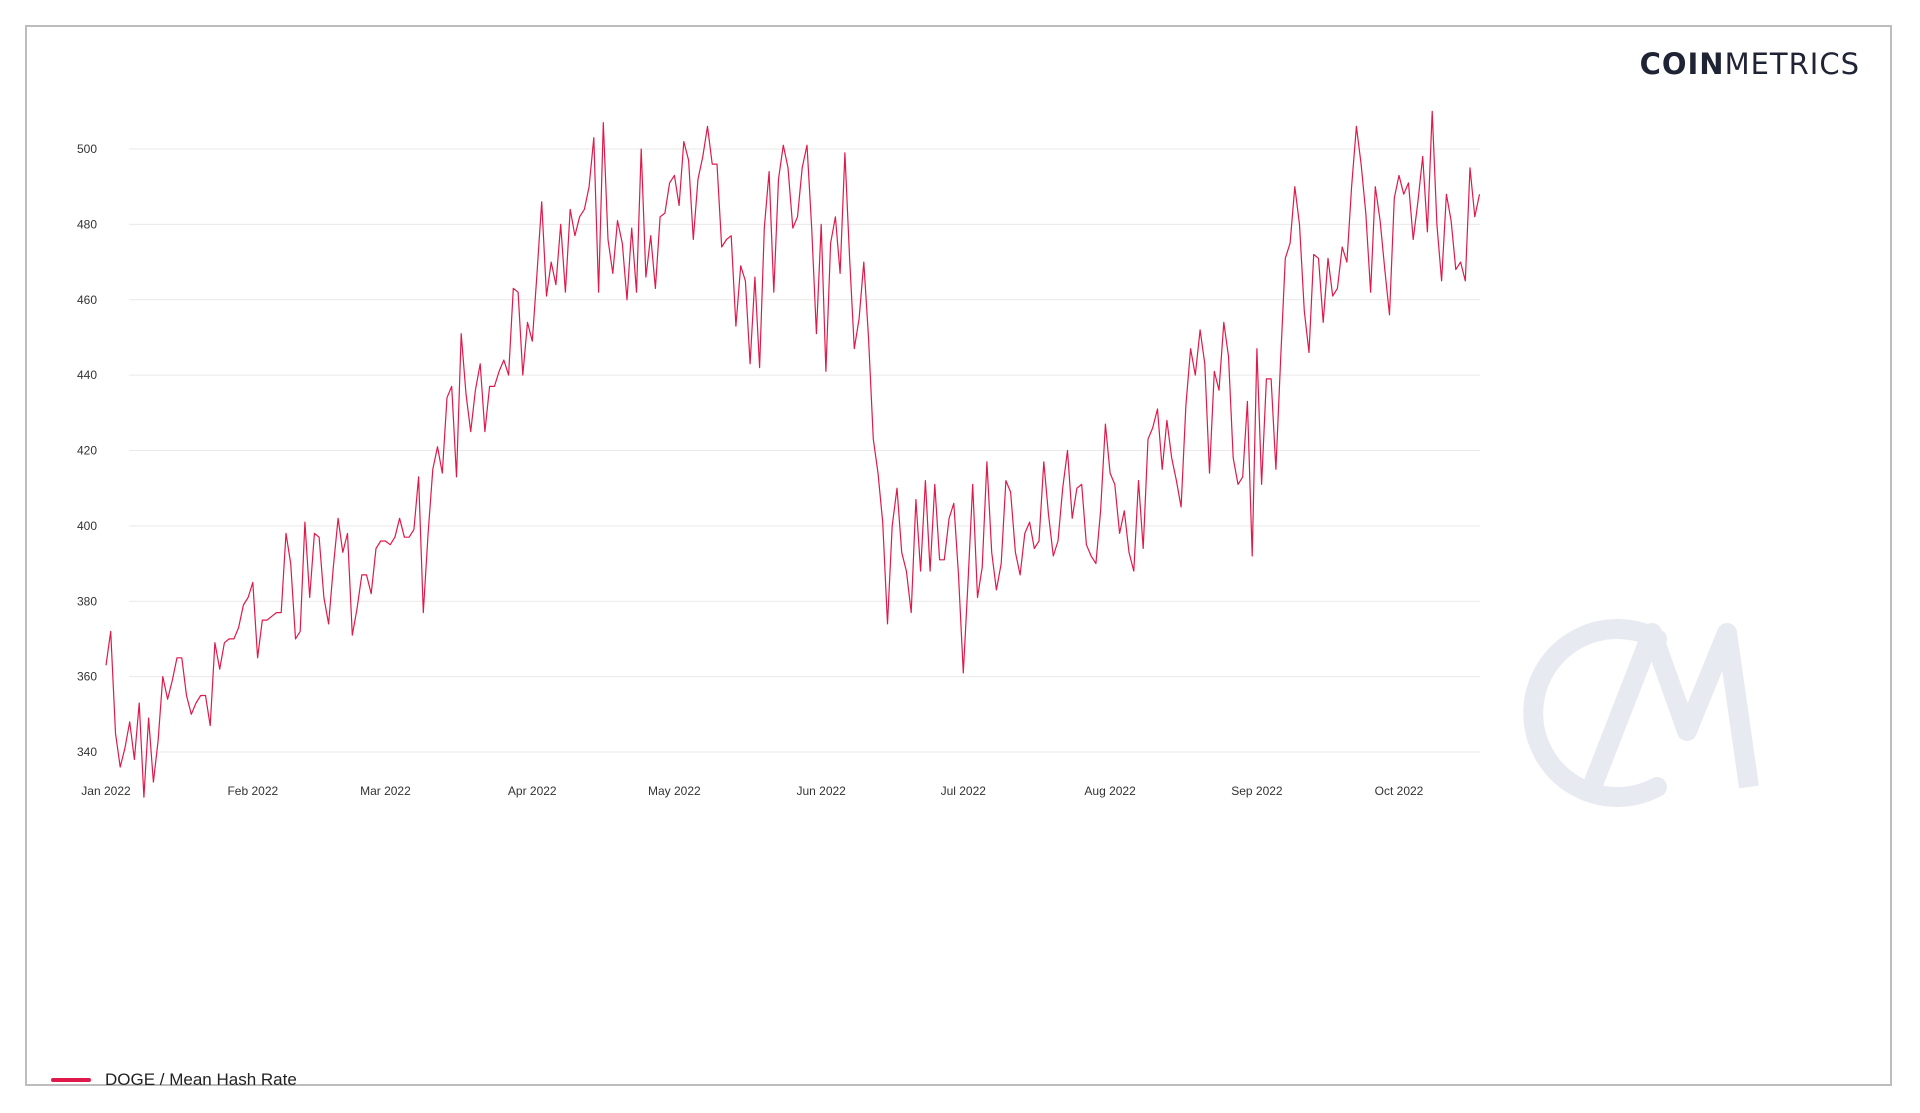 Image resolution: width=1920 pixels, height=1113 pixels. Describe the element at coordinates (71, 1080) in the screenshot. I see `legend-swatch` at that location.